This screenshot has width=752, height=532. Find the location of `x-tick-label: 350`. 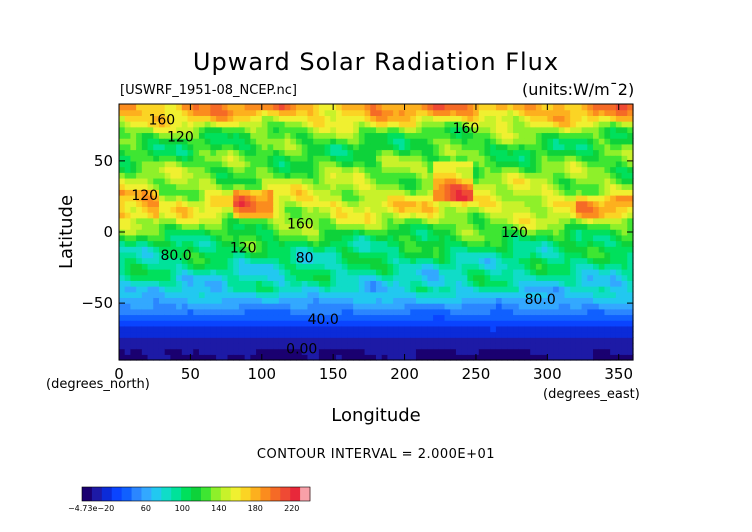

x-tick-label: 350 is located at coordinates (618, 374).